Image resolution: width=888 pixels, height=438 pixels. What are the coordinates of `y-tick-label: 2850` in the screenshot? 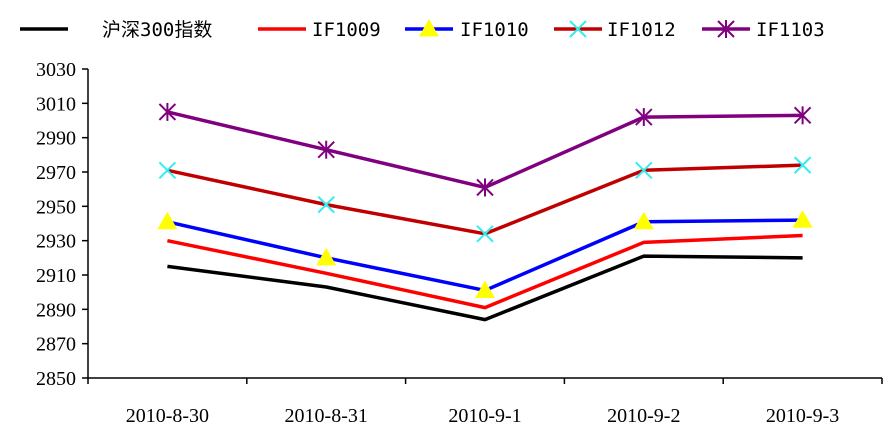 It's located at (56, 379).